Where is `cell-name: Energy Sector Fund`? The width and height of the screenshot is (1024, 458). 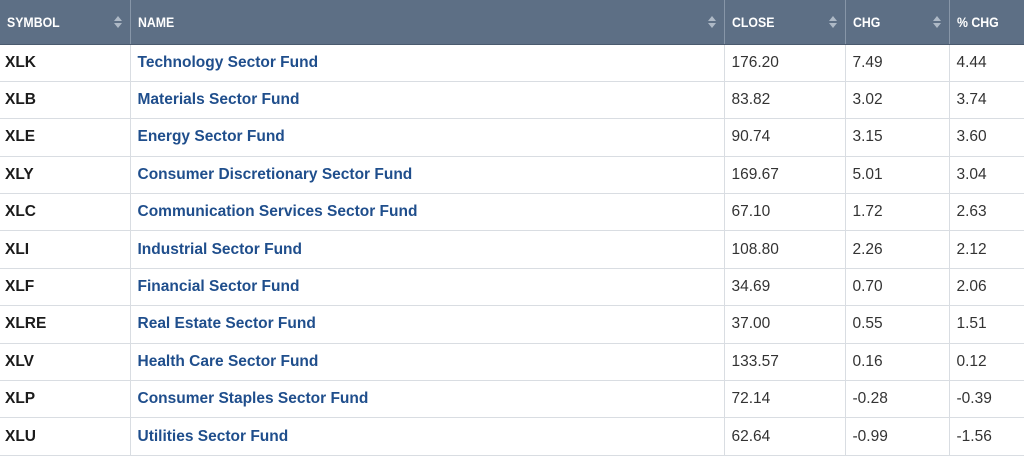
cell-name: Energy Sector Fund is located at coordinates (427, 137).